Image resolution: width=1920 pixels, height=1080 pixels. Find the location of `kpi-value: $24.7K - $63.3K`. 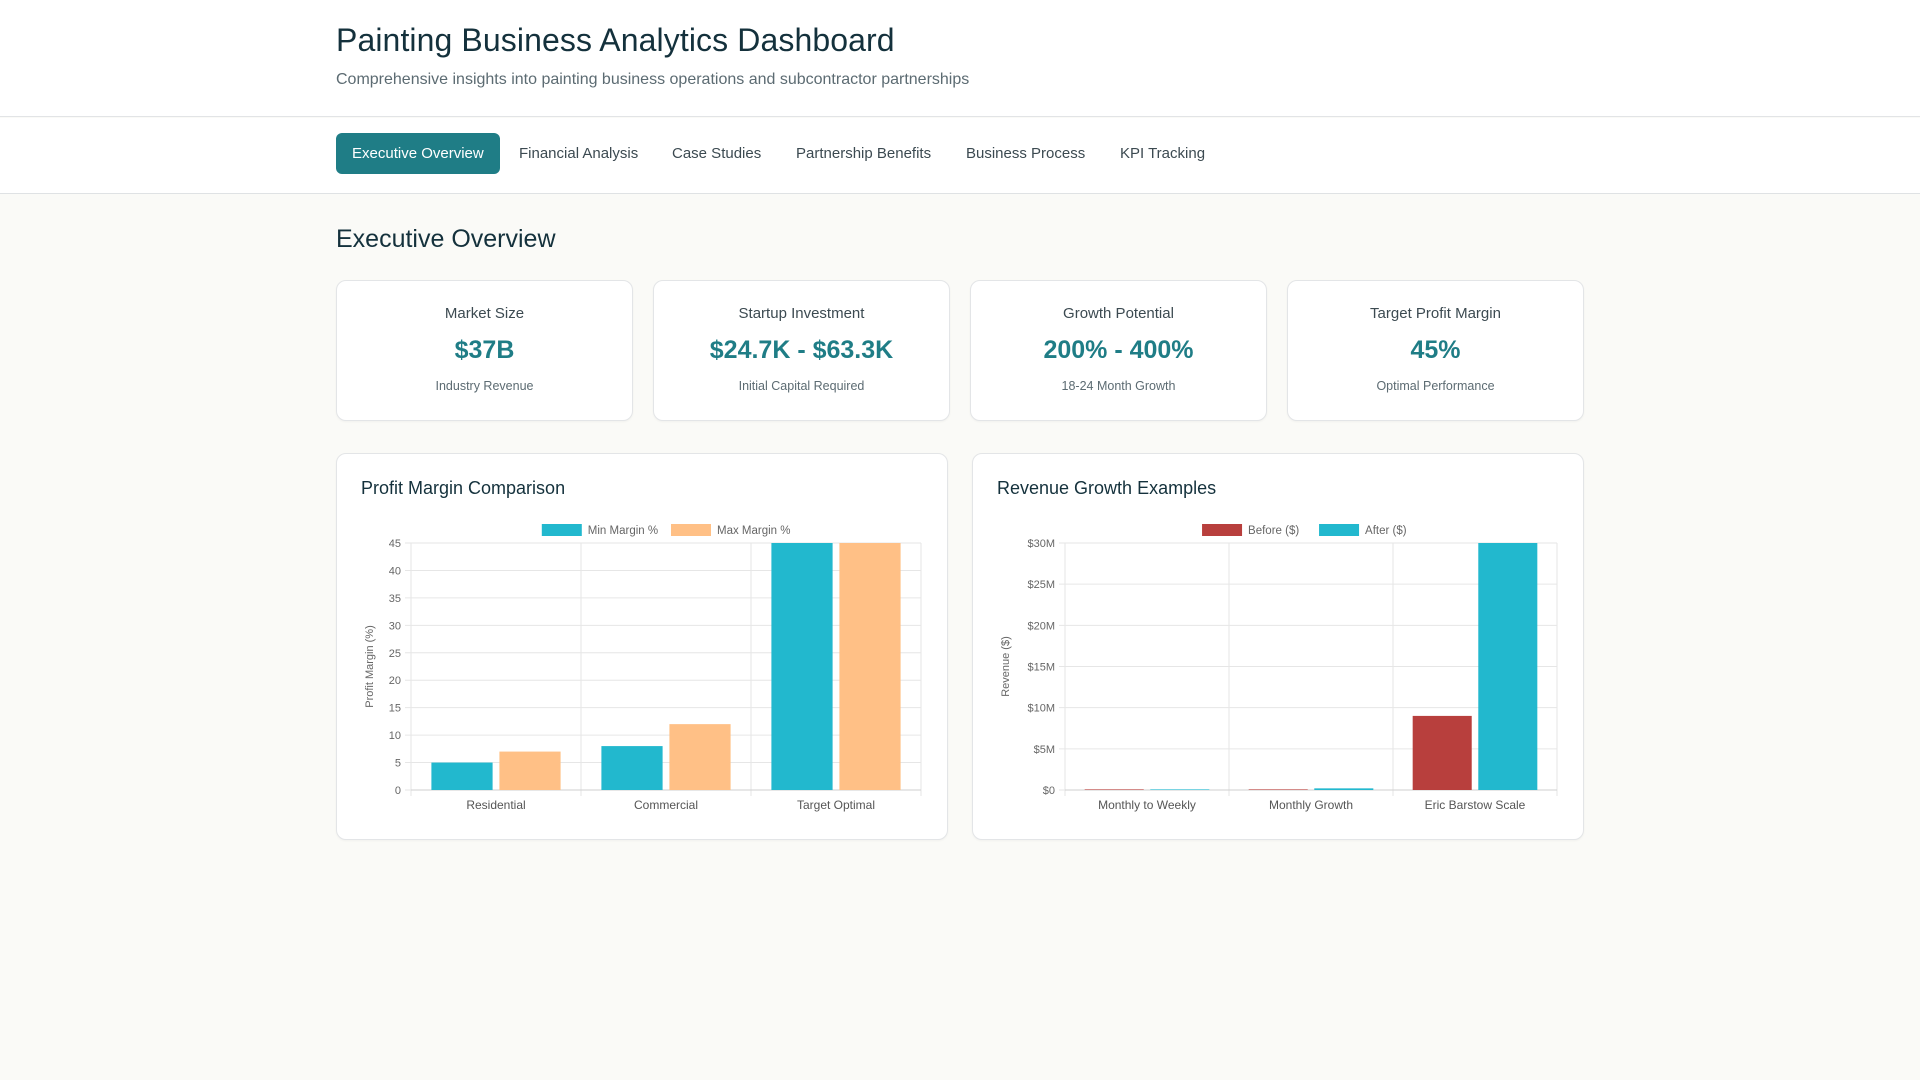

kpi-value: $24.7K - $63.3K is located at coordinates (801, 350).